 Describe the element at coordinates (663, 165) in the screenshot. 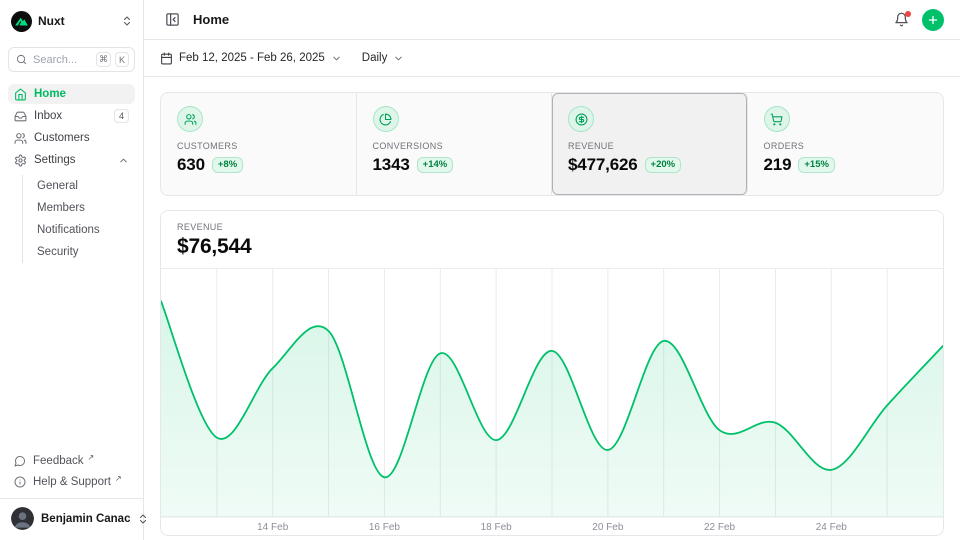

I see `stat-delta-badge: +20%` at that location.